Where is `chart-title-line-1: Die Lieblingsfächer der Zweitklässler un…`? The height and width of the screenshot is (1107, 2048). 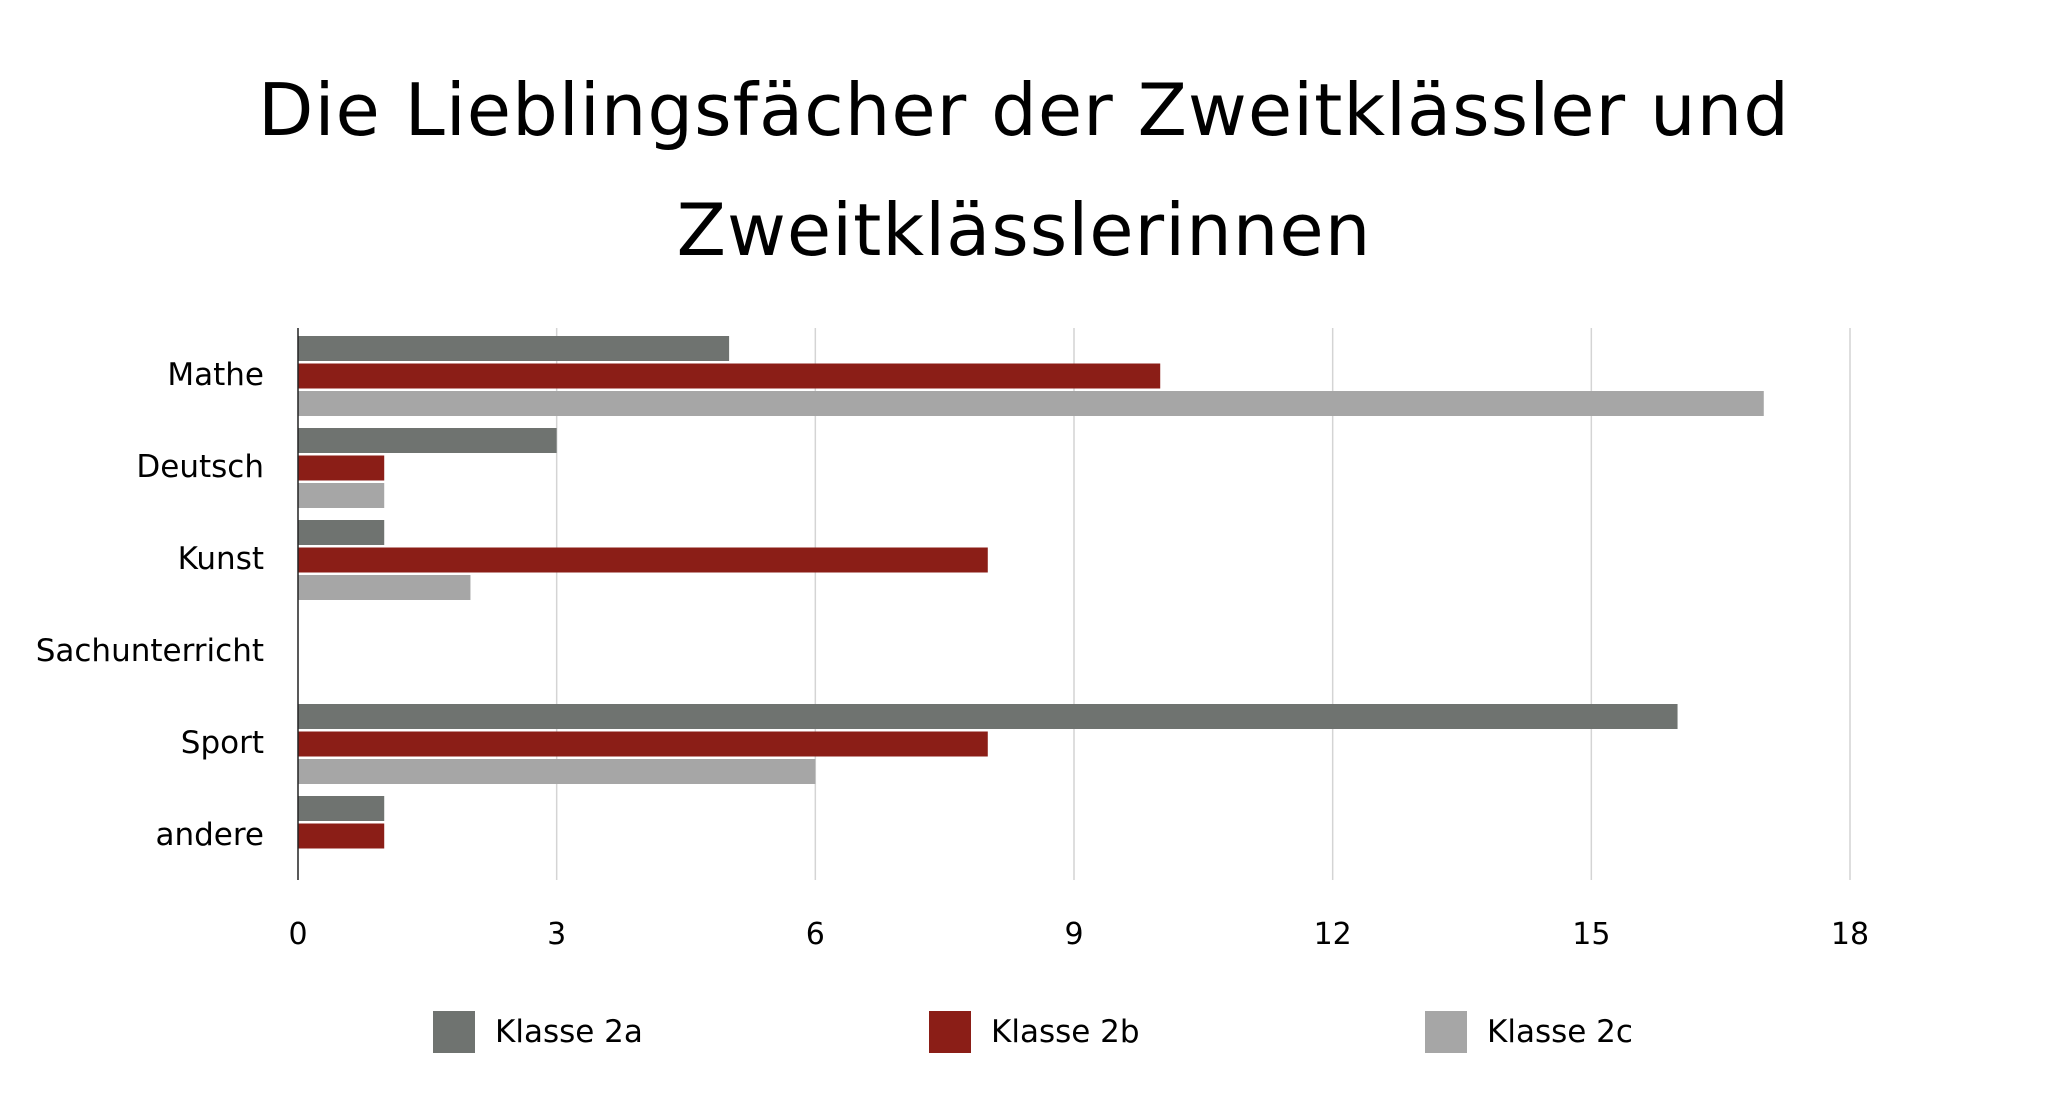
chart-title-line-1: Die Lieblingsfächer der Zweitklässler un… is located at coordinates (1024, 110).